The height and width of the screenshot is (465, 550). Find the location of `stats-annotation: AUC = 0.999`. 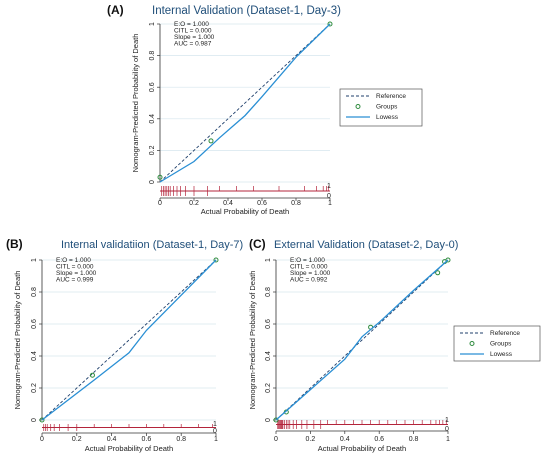

stats-annotation: AUC = 0.999 is located at coordinates (75, 280).